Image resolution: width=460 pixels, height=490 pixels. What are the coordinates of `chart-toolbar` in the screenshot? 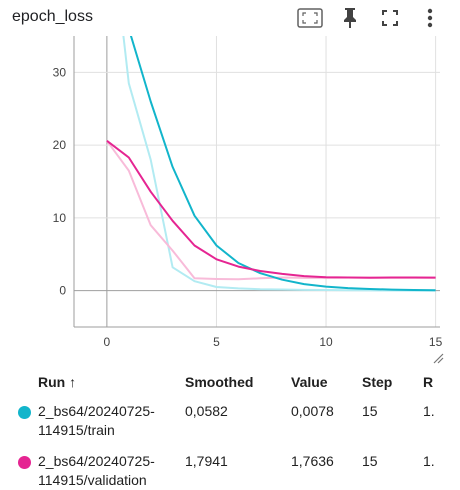 It's located at (370, 18).